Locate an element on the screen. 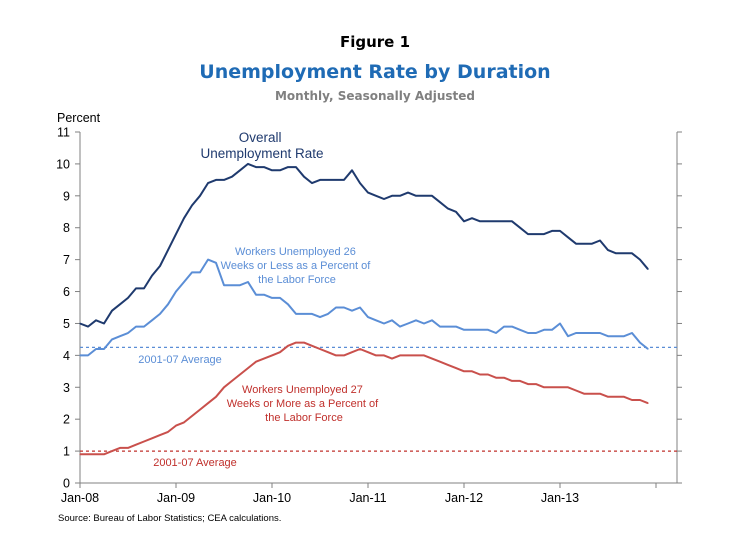 The height and width of the screenshot is (539, 750). y-tick-label: 1 is located at coordinates (66, 452).